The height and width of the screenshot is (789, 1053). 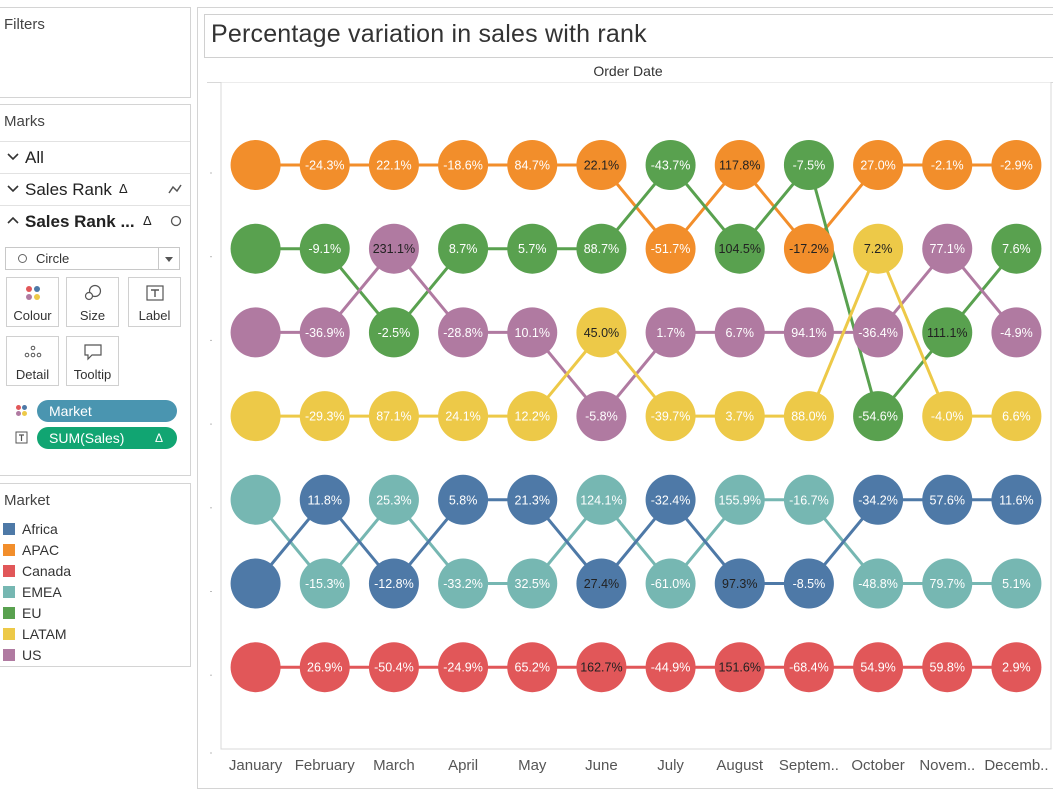 What do you see at coordinates (87, 438) in the screenshot?
I see `pill-label: SUM(Sales)` at bounding box center [87, 438].